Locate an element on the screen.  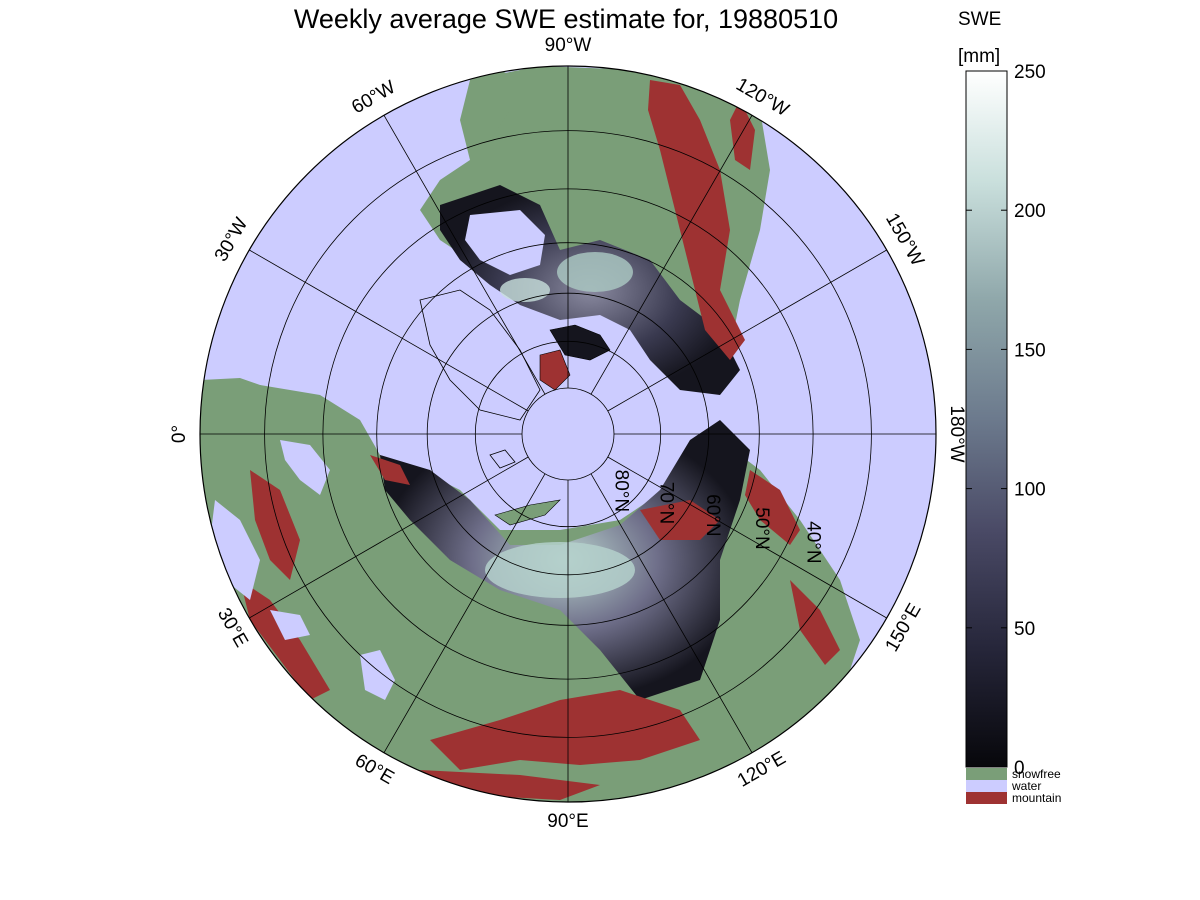
latitude-labels: 80°N 70°N 60°N 50°N 40°N is located at coordinates (716, 517).